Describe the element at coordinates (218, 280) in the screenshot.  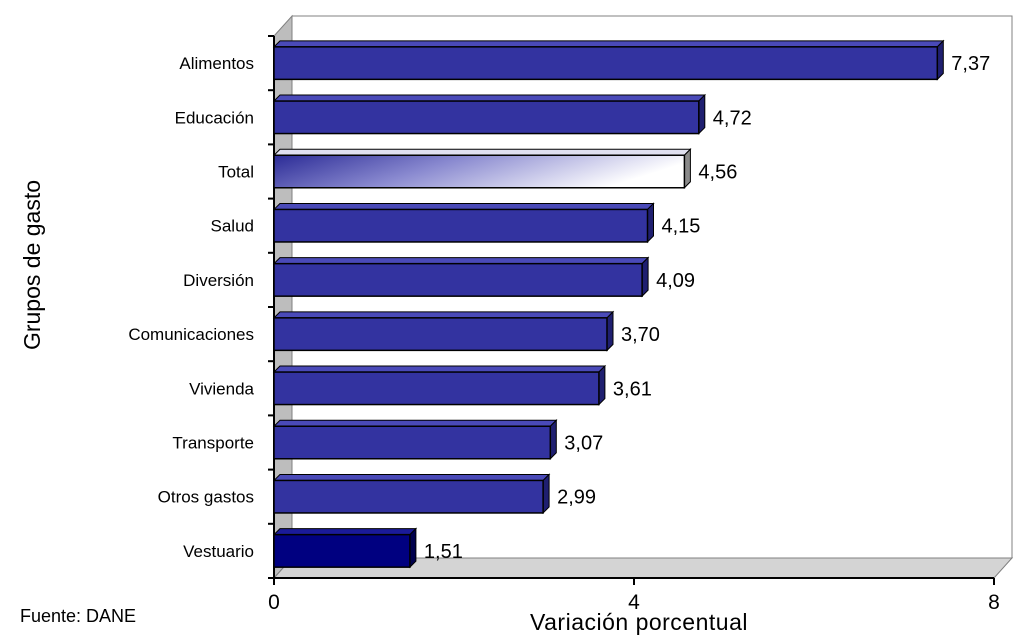
I see `category-label: Diversión` at that location.